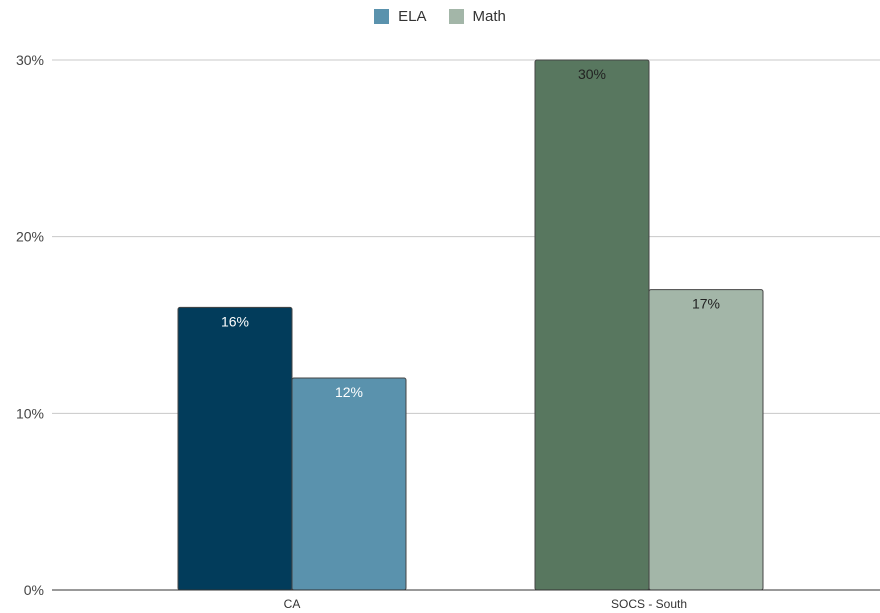 The image size is (880, 613). What do you see at coordinates (706, 304) in the screenshot?
I see `data-label: 17%` at bounding box center [706, 304].